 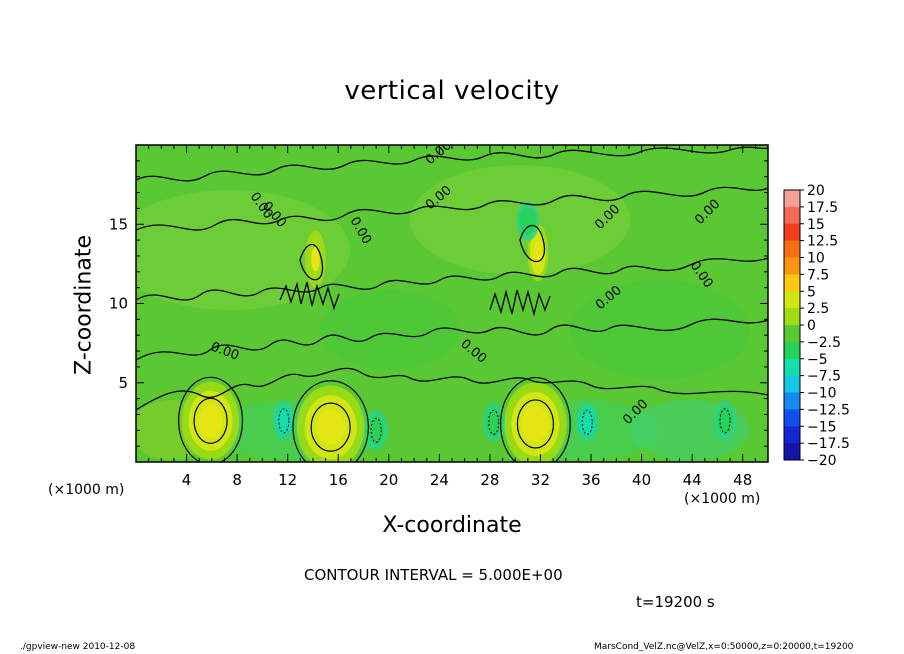 I want to click on colorbar-label-3: 12.5, so click(x=822, y=242).